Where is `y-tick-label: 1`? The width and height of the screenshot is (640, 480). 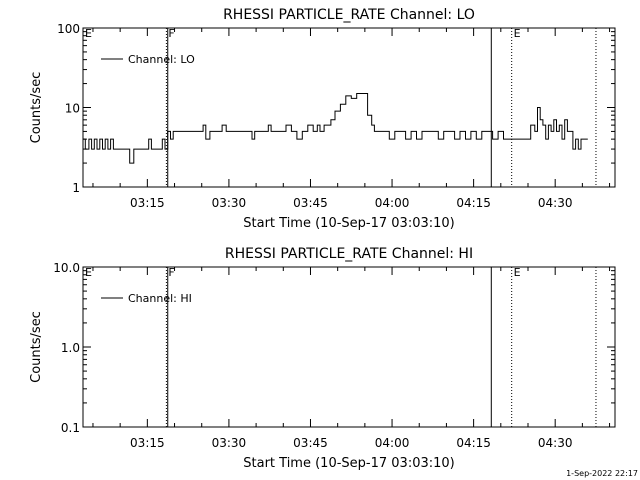
y-tick-label: 1 is located at coordinates (76, 188).